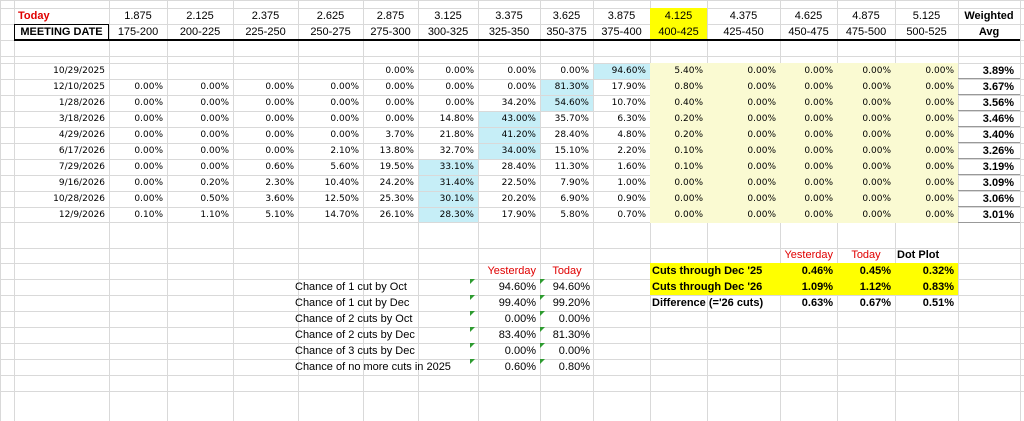 This screenshot has height=421, width=1024. I want to click on probability-cell: 81.30%, so click(571, 87).